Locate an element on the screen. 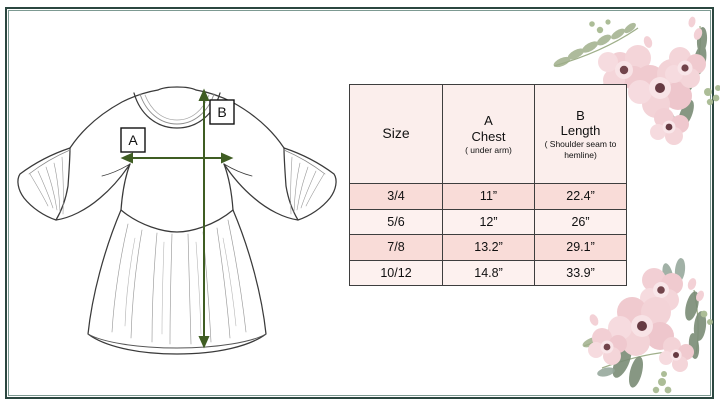  header-cell-length: B Length ( Shoulder seam to hemline) is located at coordinates (580, 134).